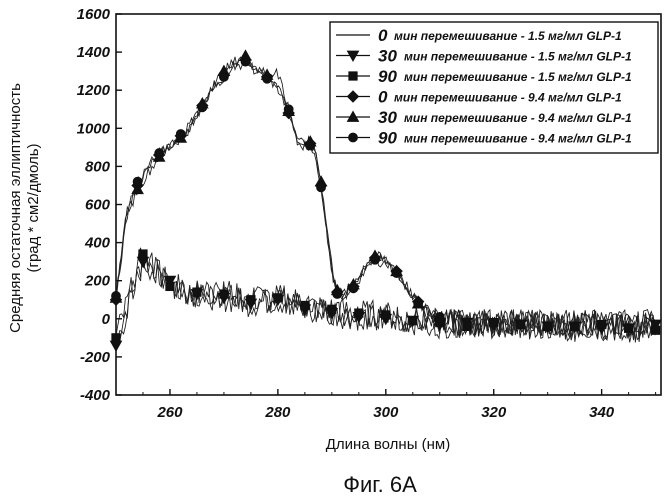  Describe the element at coordinates (15, 208) in the screenshot. I see `y-axis-label-line1: Средняя остаточная эллиптичность` at that location.